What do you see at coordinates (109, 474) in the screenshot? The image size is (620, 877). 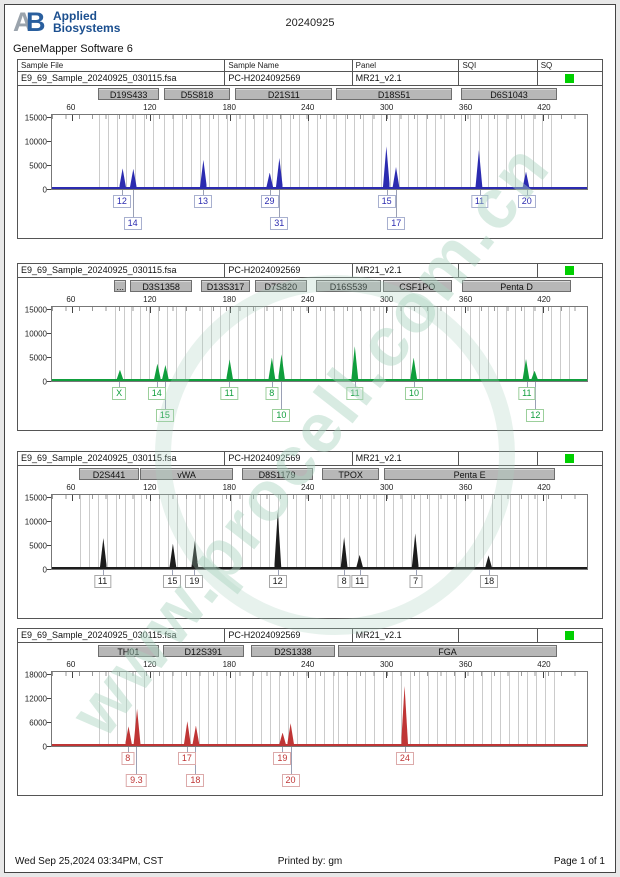 I see `marker-d2s441: D2S441` at bounding box center [109, 474].